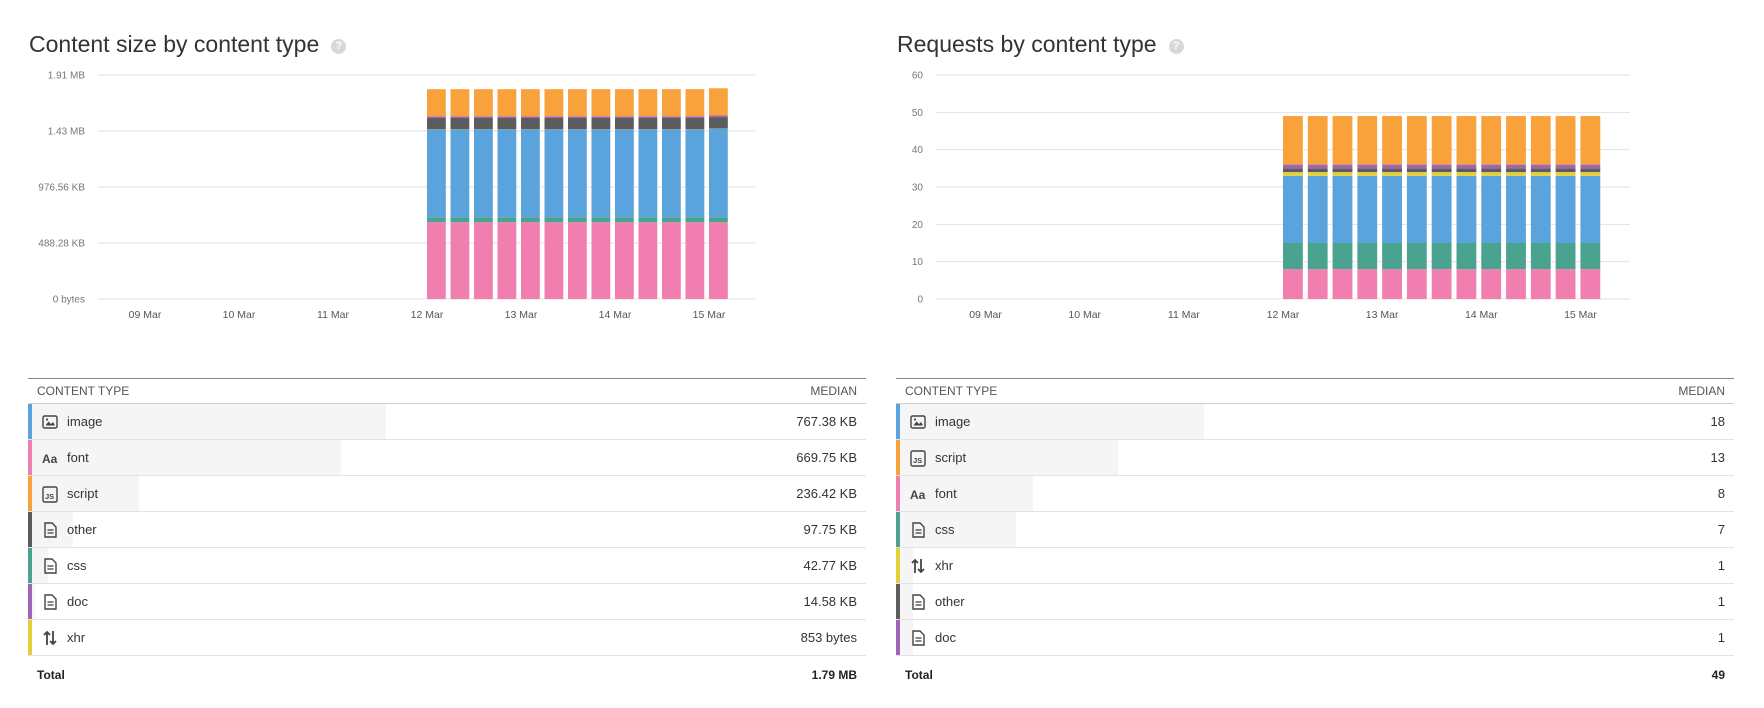  I want to click on table-row: other 97.75 KB, so click(447, 530).